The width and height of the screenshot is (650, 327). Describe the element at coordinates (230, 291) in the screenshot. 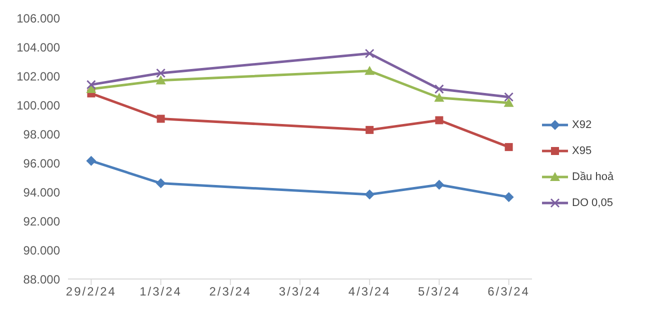

I see `x-tick-label: 2/3/24` at that location.